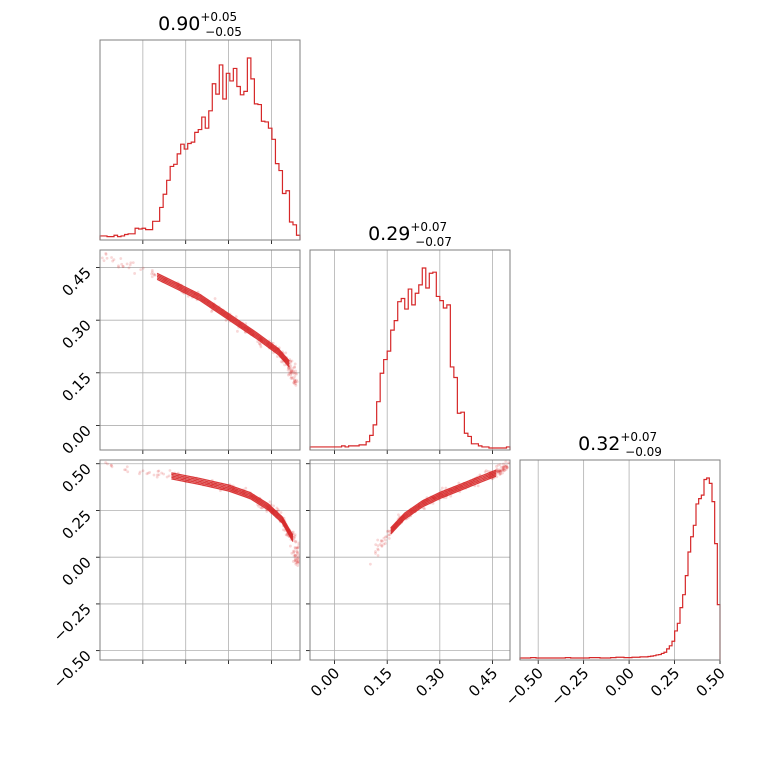 This screenshot has height=760, width=760. Describe the element at coordinates (410, 560) in the screenshot. I see `scatter-2-1-frame` at that location.